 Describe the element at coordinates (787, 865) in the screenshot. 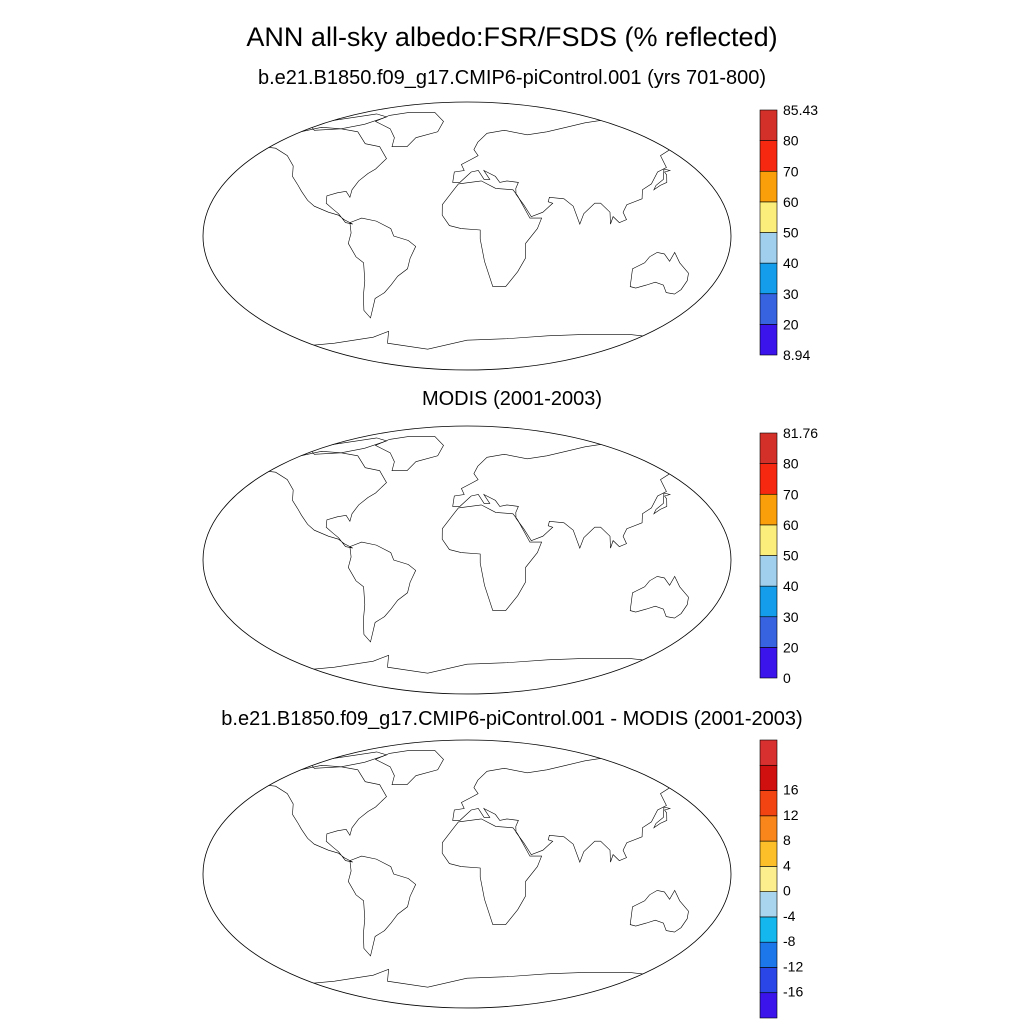

I see `colorbar-label: 4` at that location.